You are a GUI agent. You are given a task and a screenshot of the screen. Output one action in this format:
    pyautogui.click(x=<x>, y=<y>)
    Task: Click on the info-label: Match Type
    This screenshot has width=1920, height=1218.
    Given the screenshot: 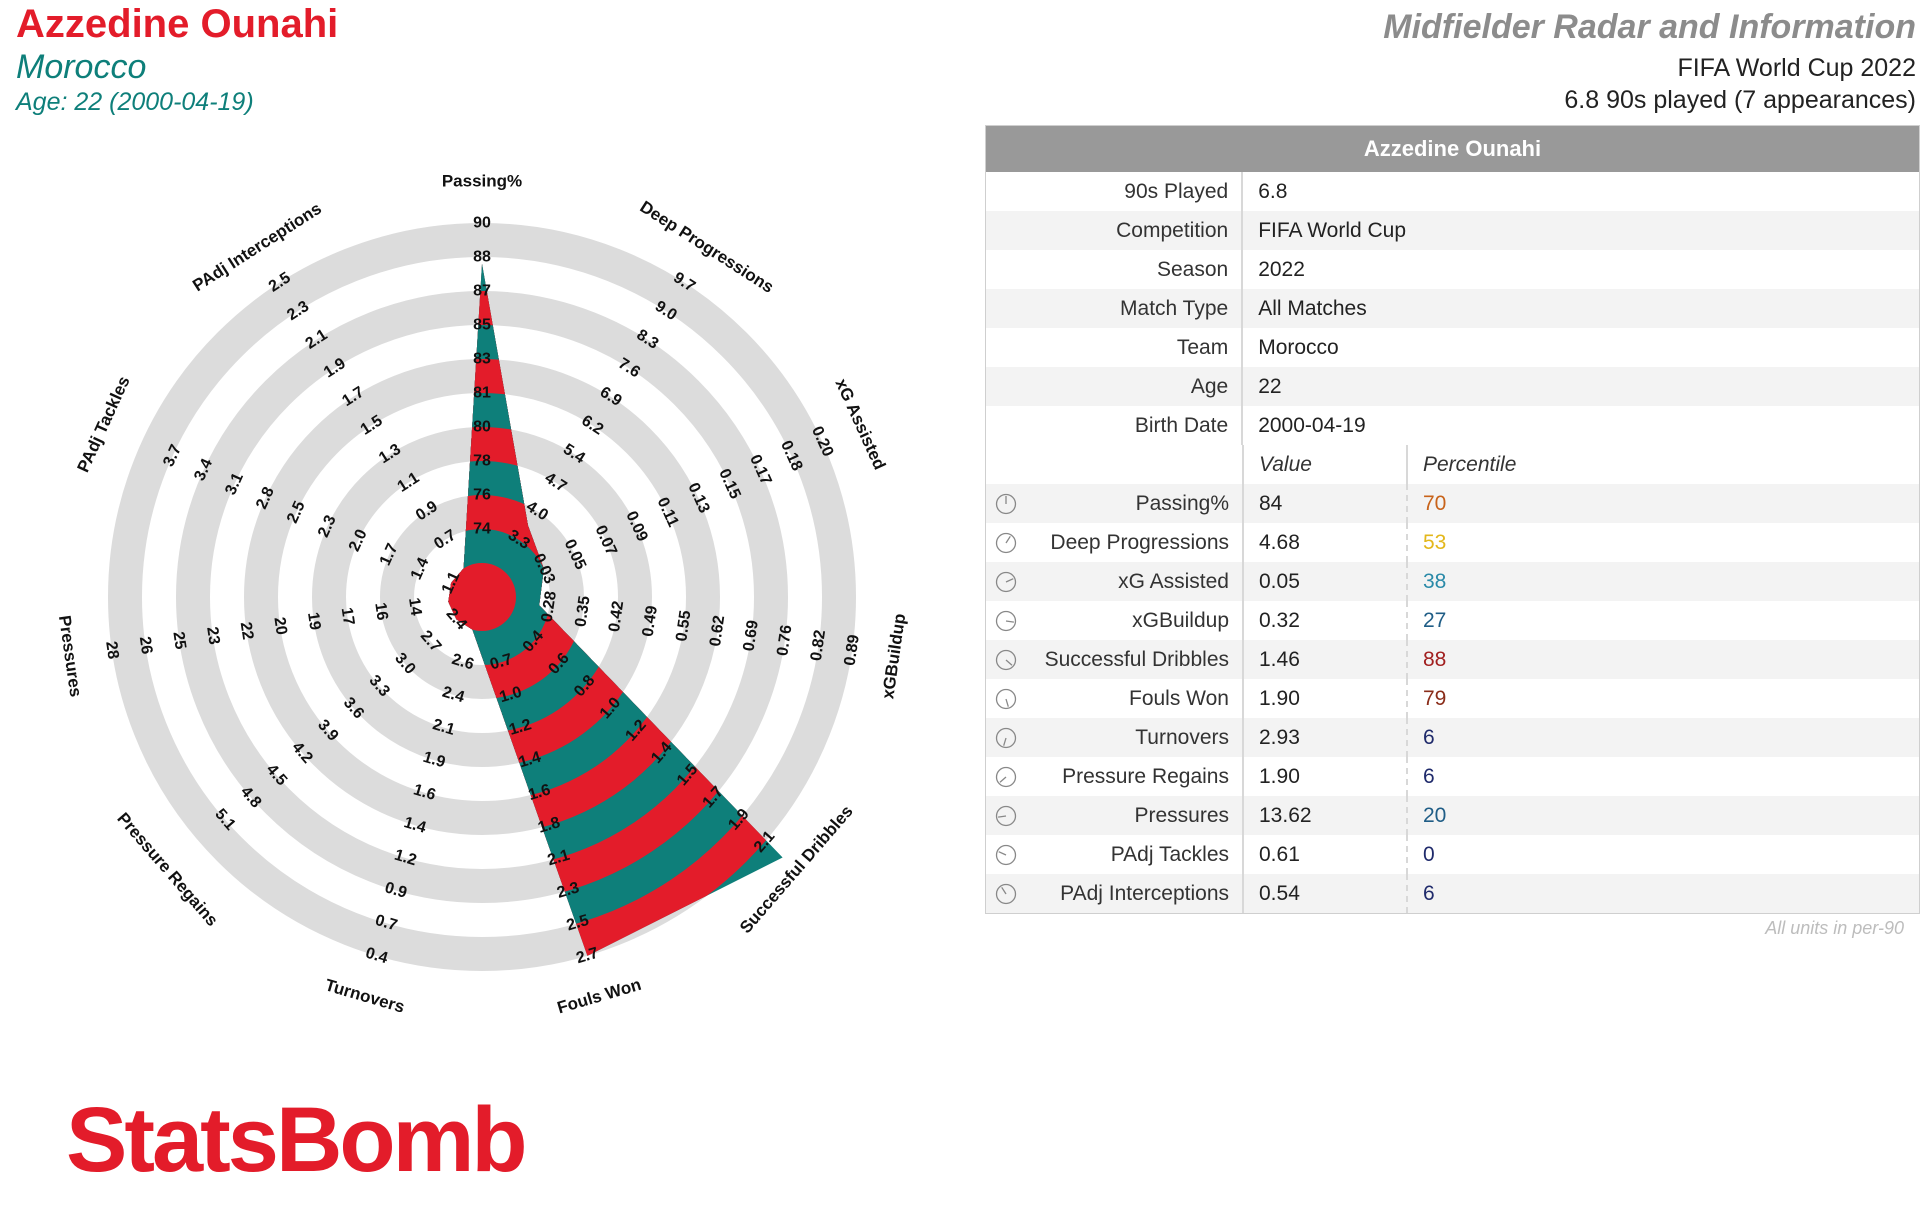 What is the action you would take?
    pyautogui.click(x=1133, y=309)
    